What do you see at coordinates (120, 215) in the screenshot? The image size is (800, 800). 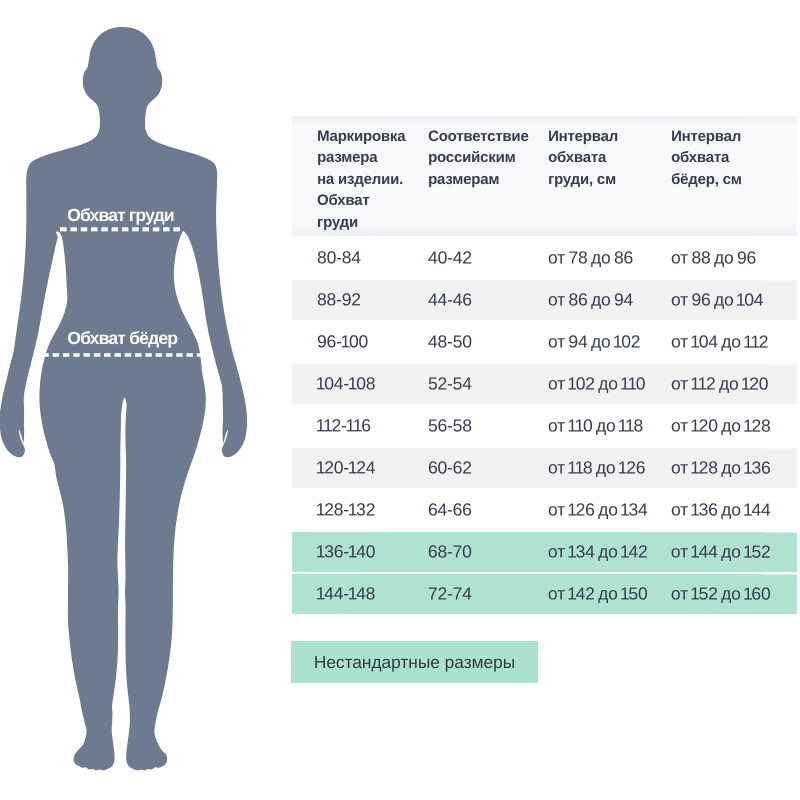 I see `svg-text: Обхват груди` at bounding box center [120, 215].